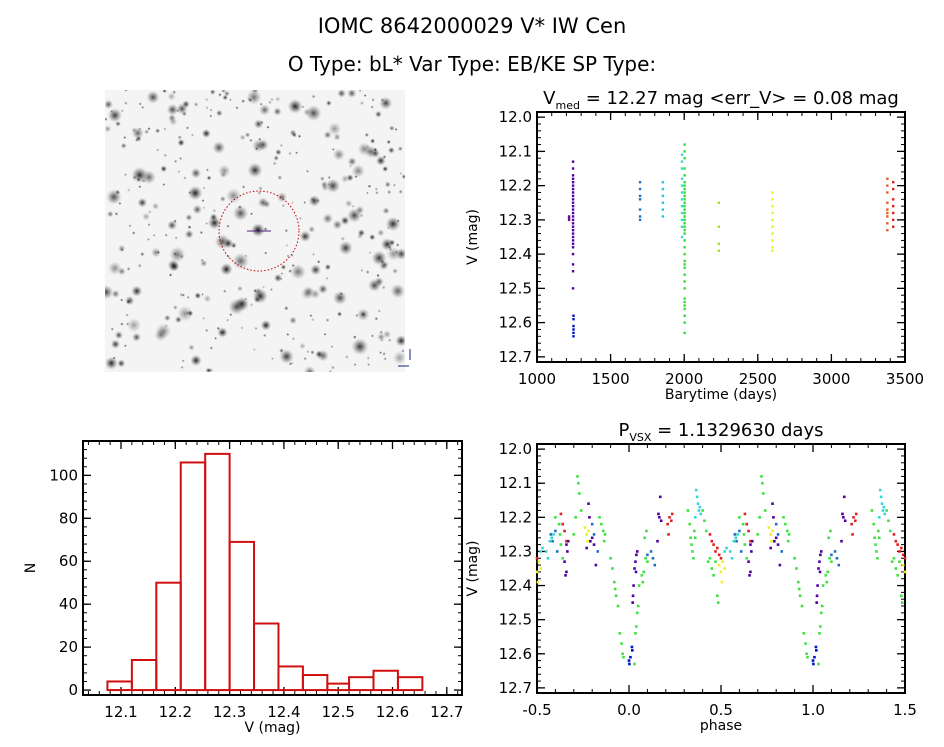 This screenshot has height=747, width=944. Describe the element at coordinates (385, 680) in the screenshot. I see `histogram-bar` at that location.